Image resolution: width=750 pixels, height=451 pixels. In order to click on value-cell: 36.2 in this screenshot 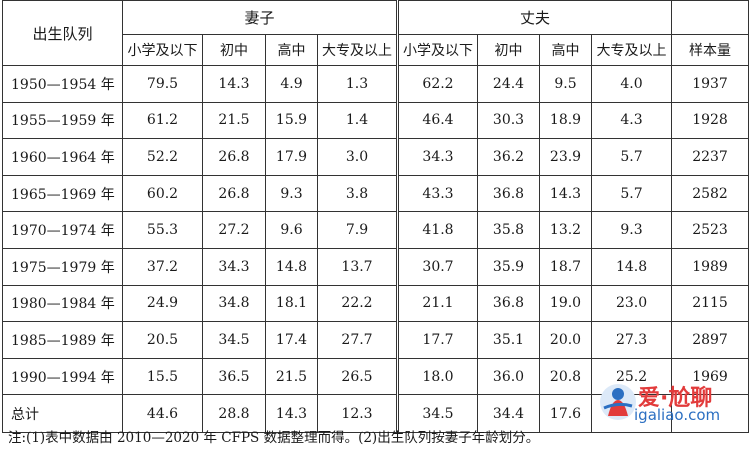, I will do `click(509, 157)`.